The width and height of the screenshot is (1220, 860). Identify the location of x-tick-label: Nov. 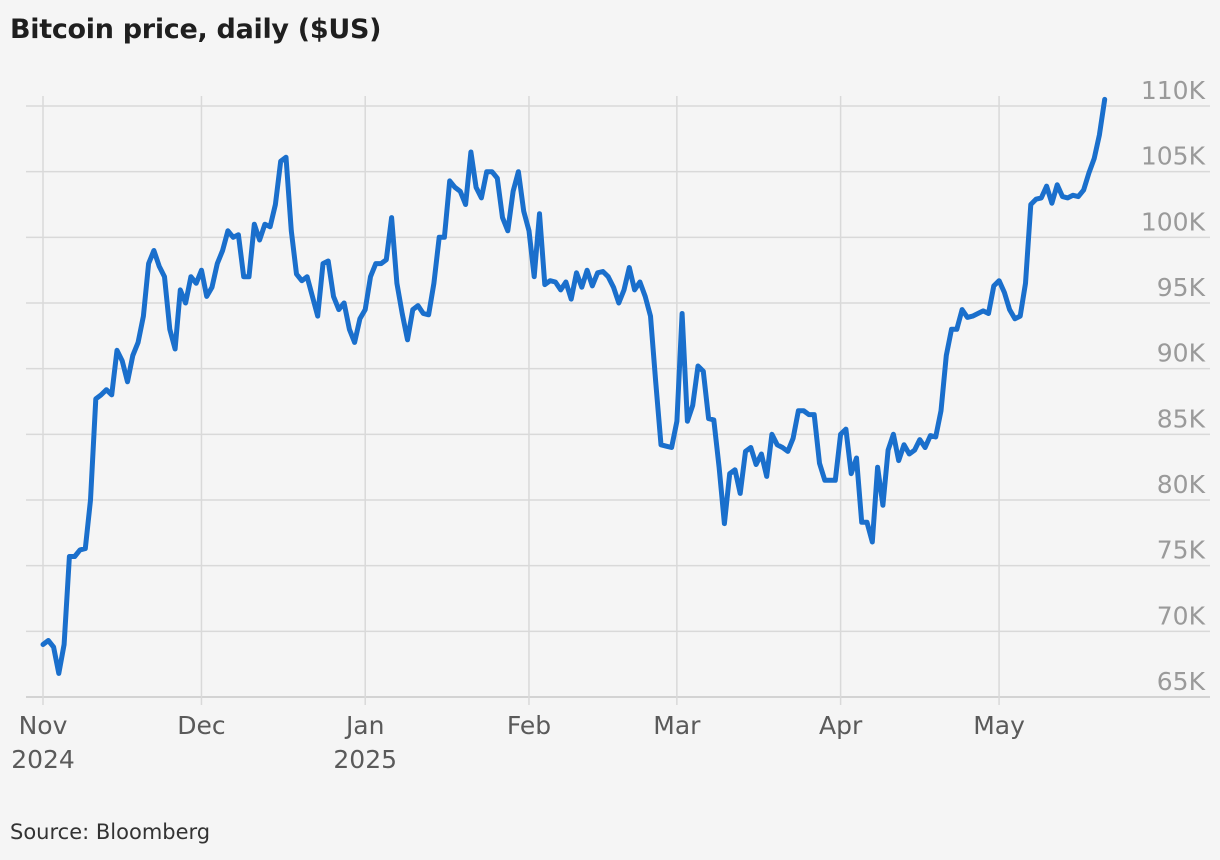
(43, 725).